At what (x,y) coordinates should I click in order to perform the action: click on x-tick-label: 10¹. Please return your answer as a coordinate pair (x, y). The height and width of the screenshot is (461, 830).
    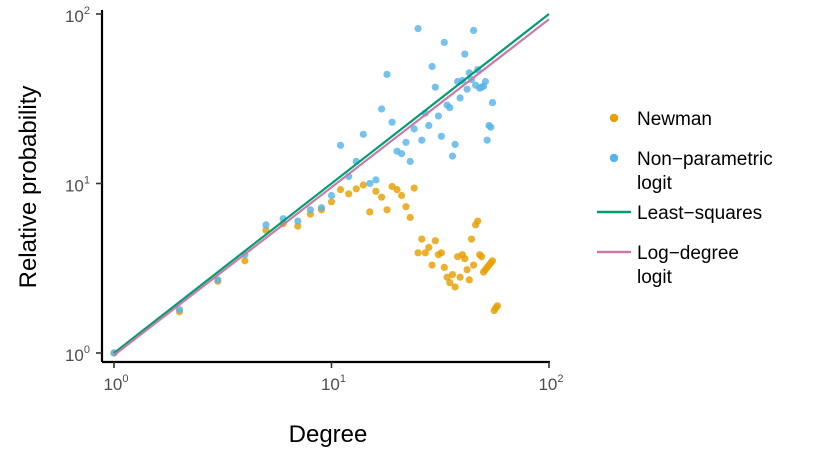
    Looking at the image, I should click on (333, 383).